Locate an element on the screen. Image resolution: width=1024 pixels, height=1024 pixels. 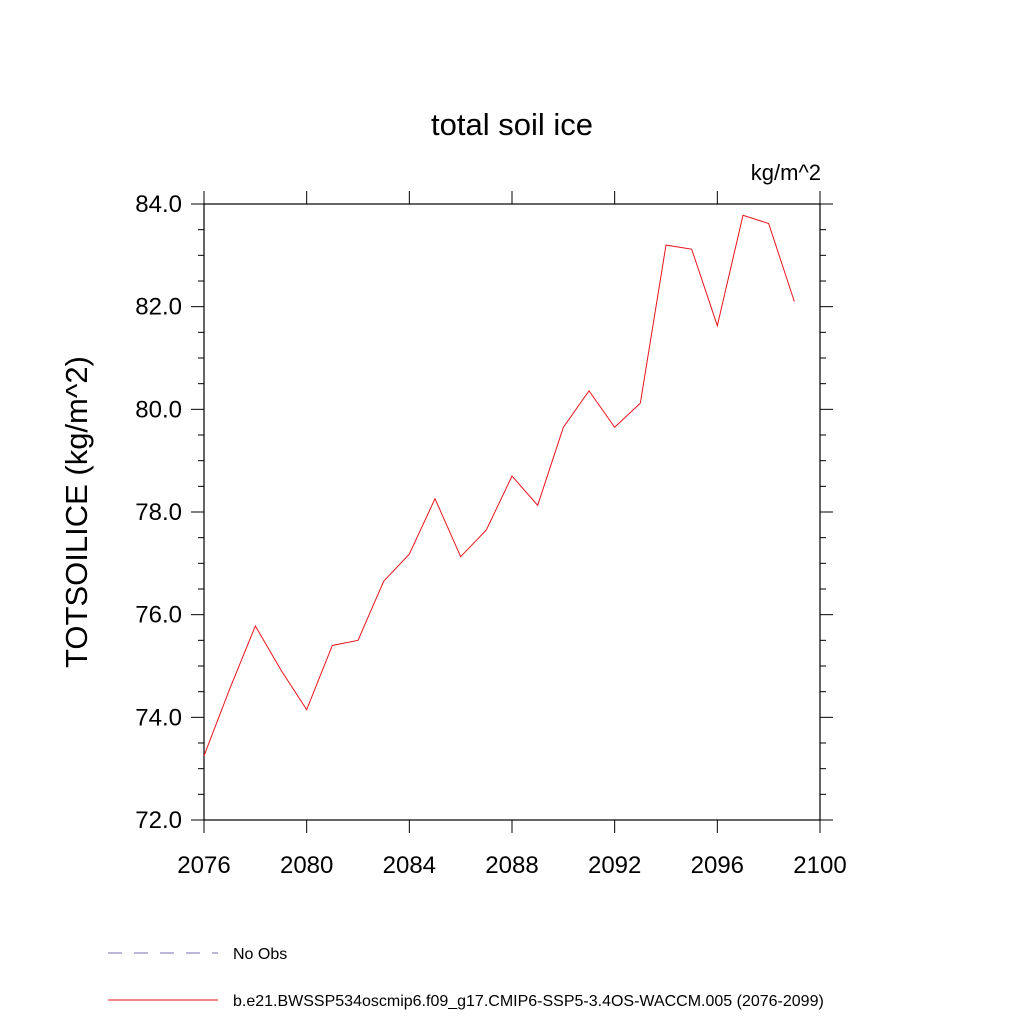
x-tick-label: 2076 is located at coordinates (203, 865).